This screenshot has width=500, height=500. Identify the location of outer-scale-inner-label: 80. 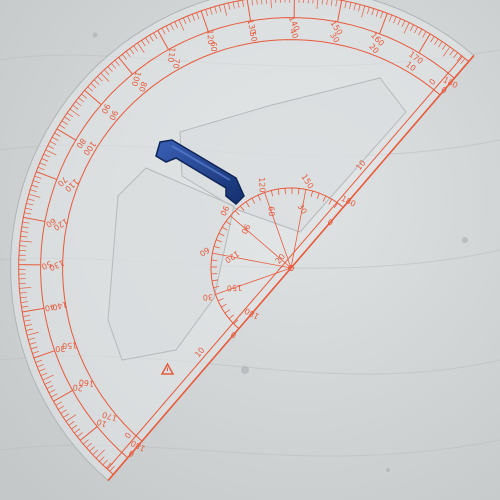
(143, 86).